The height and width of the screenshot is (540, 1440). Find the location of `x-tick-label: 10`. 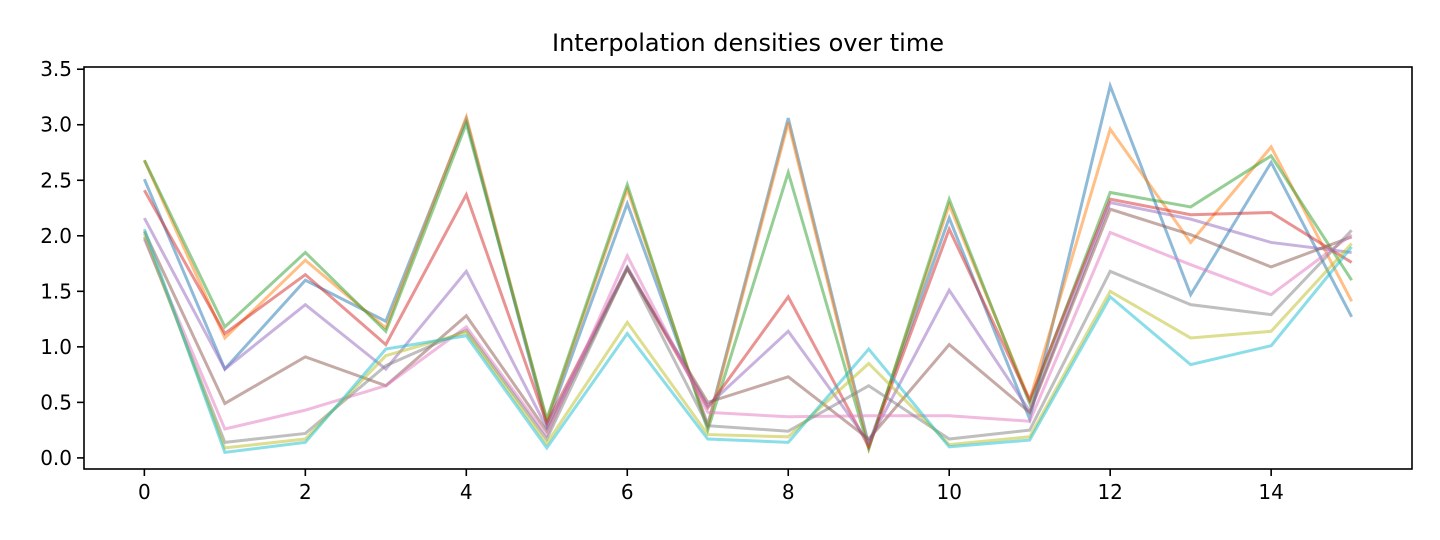

x-tick-label: 10 is located at coordinates (948, 492).